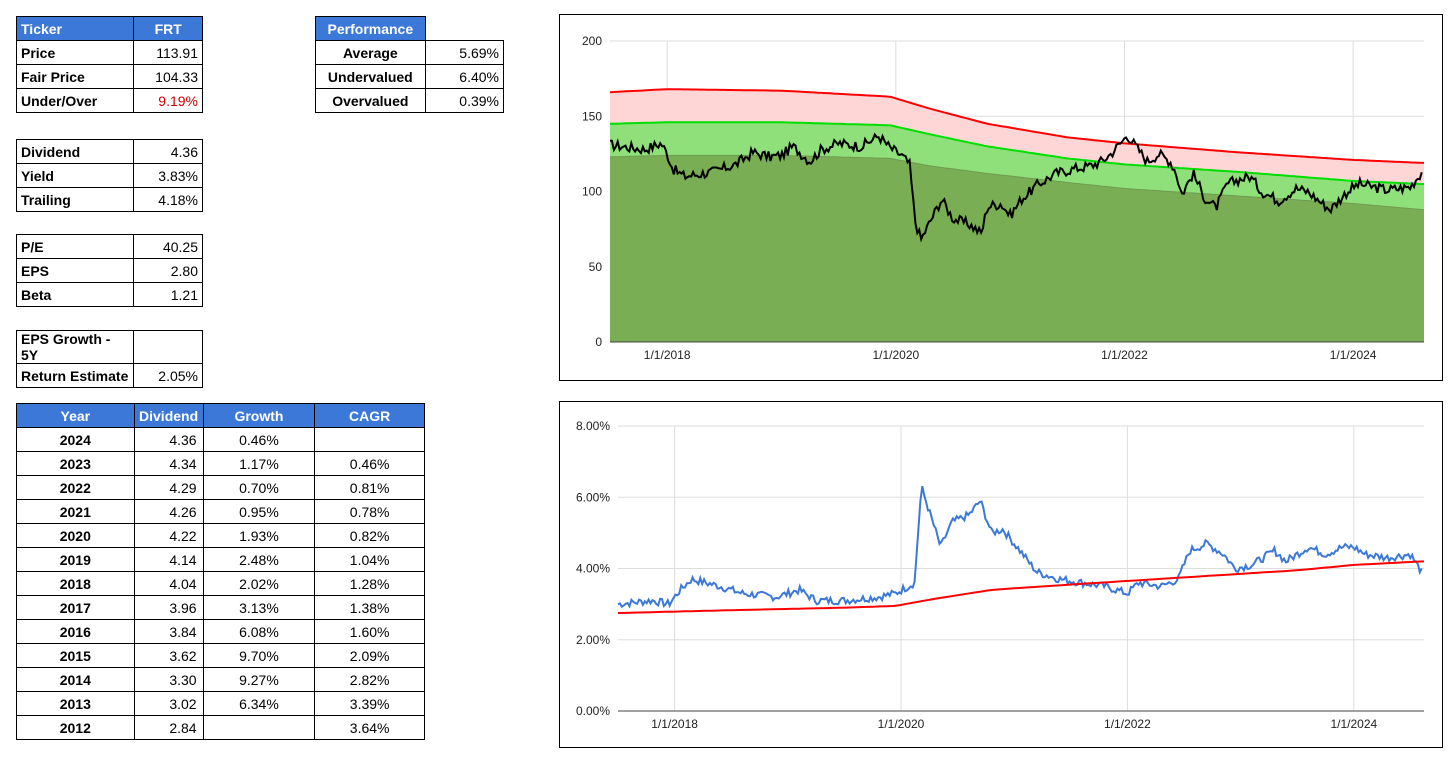 The width and height of the screenshot is (1456, 759). What do you see at coordinates (168, 52) in the screenshot?
I see `price-value: 113.91` at bounding box center [168, 52].